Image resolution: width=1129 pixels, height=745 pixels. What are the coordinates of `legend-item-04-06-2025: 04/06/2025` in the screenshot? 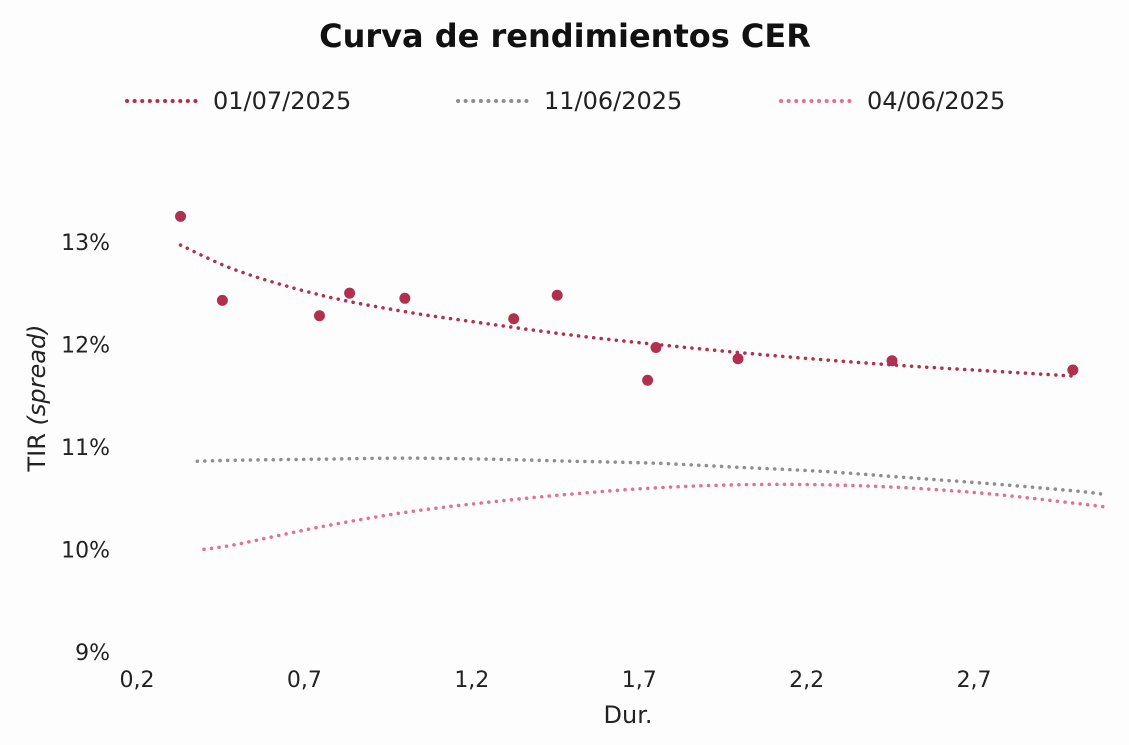 It's located at (892, 101).